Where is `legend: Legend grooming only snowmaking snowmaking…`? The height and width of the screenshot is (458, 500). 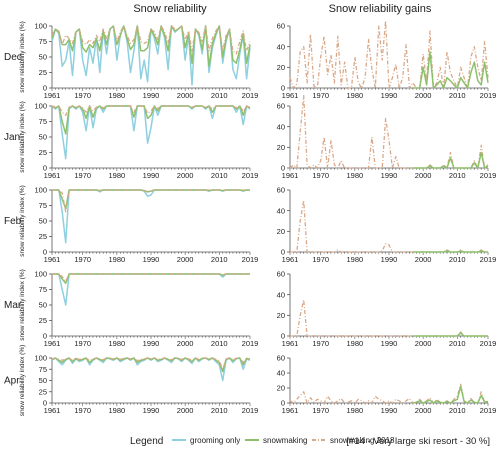 legend: Legend grooming only snowmaking snowmaking… is located at coordinates (262, 441).